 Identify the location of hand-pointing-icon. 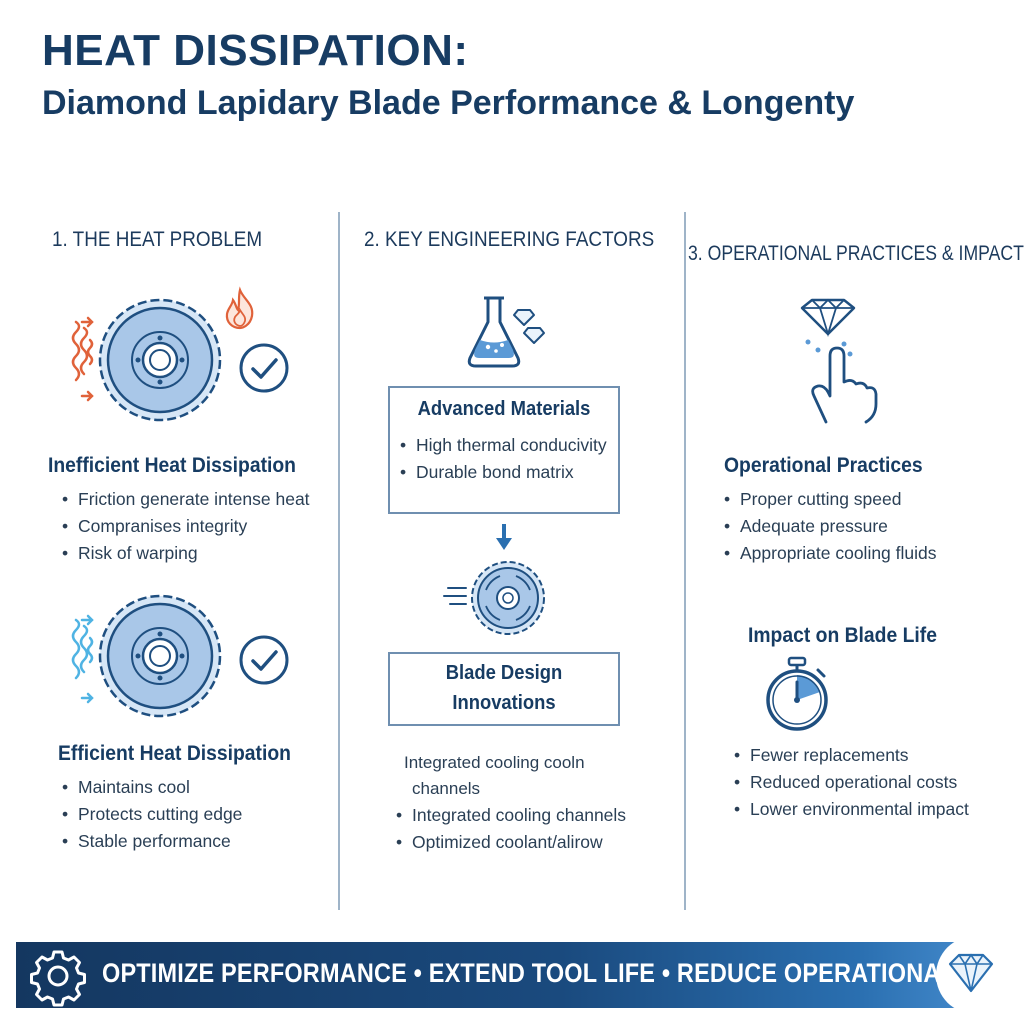
(839, 361).